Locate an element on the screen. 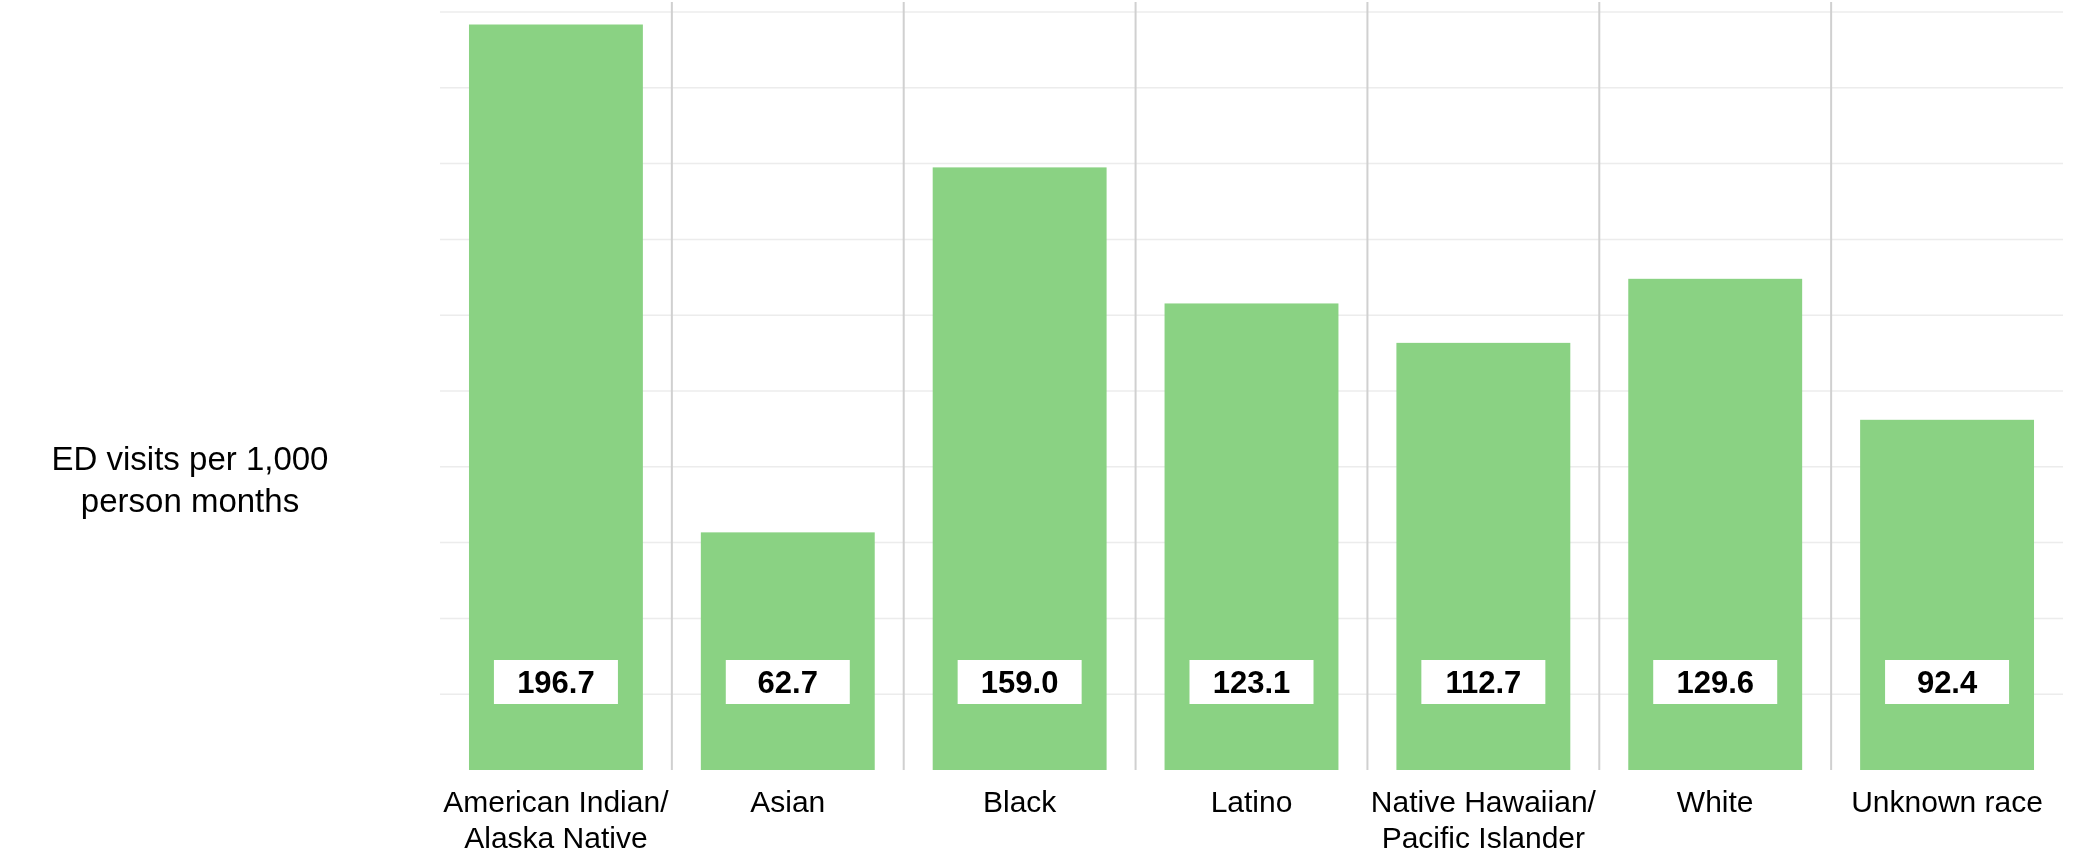 The image size is (2093, 868). x-tick-label: Asian is located at coordinates (788, 801).